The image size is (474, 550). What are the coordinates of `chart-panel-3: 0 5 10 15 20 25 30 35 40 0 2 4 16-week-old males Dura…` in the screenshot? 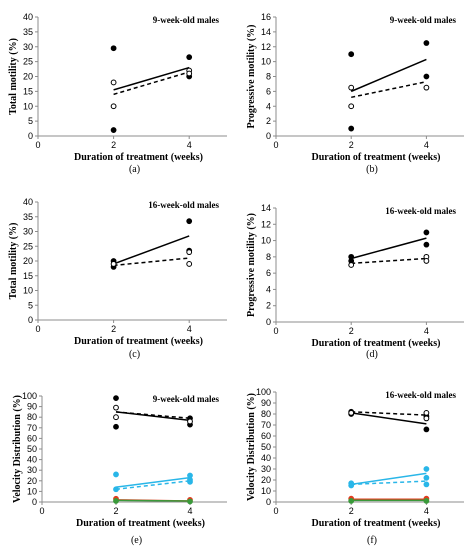 It's located at (117, 278).